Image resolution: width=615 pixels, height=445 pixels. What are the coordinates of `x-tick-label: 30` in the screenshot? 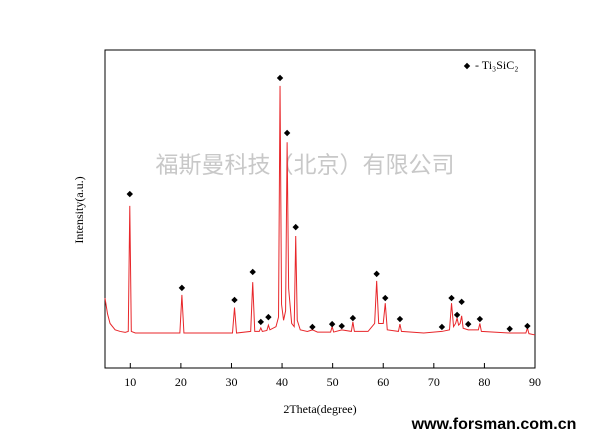 It's located at (231, 382).